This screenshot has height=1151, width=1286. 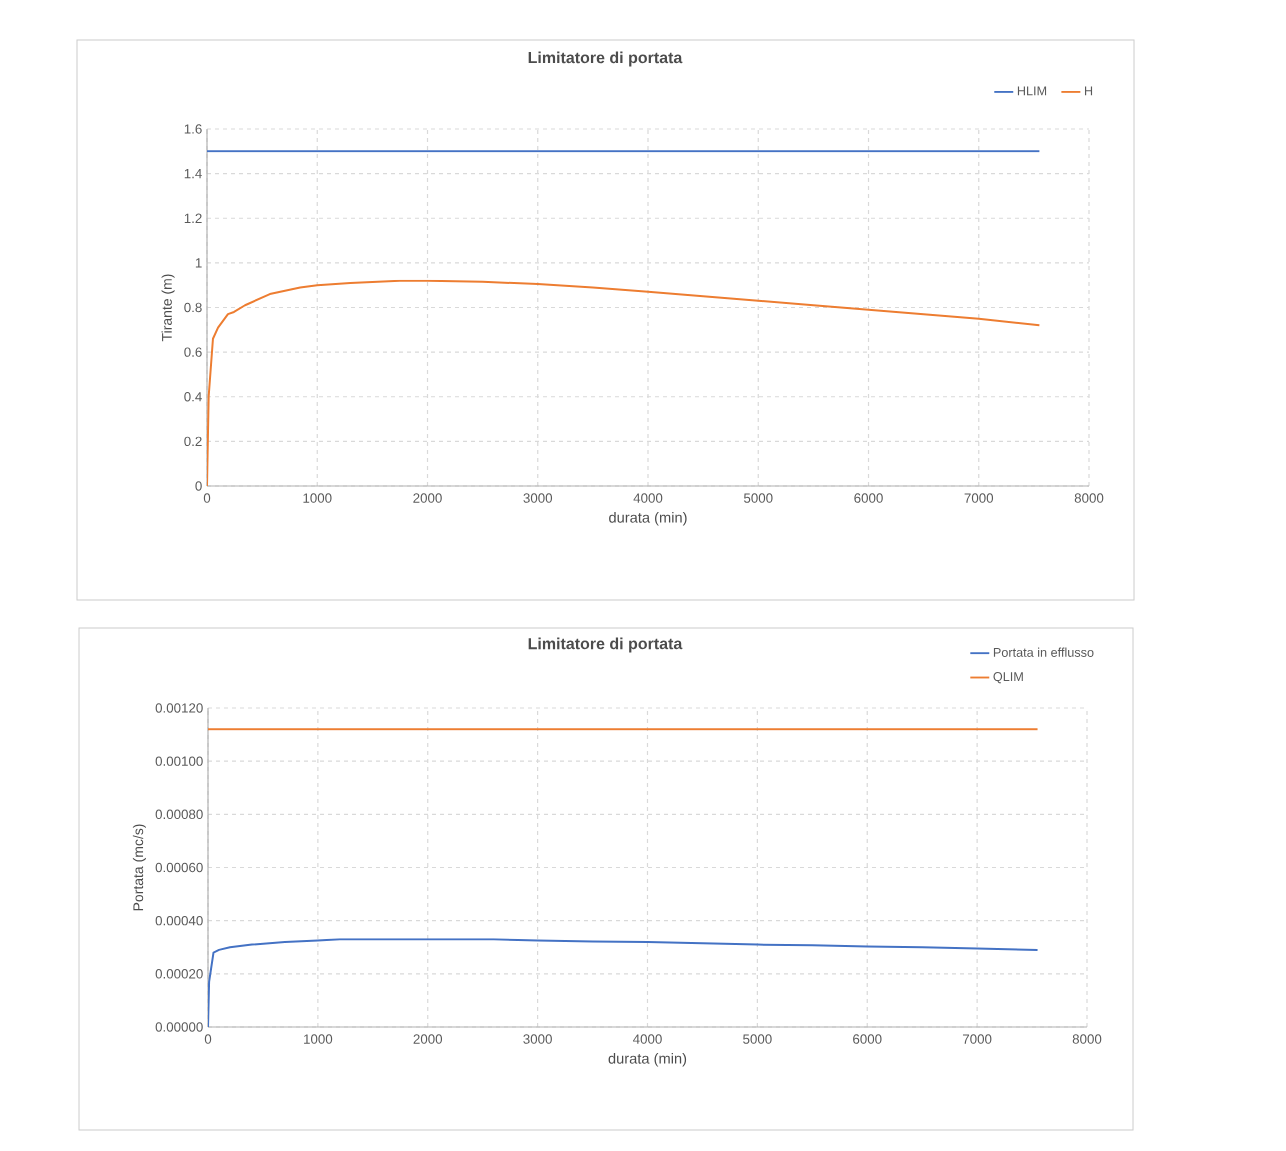 What do you see at coordinates (1032, 91) in the screenshot?
I see `legend-label: HLIM` at bounding box center [1032, 91].